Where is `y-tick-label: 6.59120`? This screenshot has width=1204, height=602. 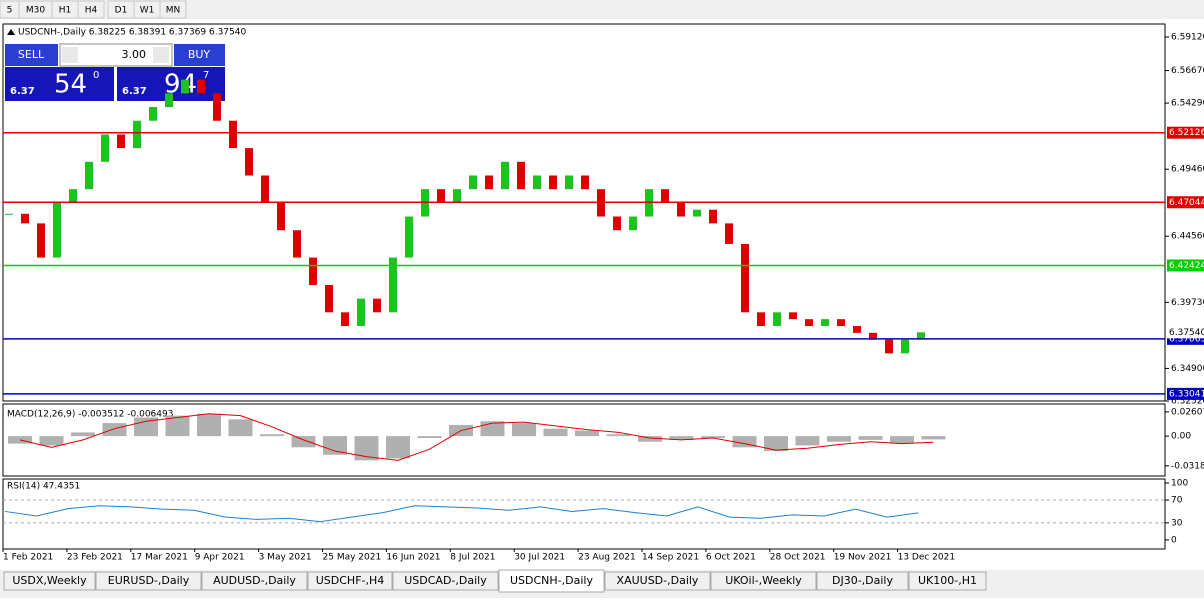
y-tick-label: 6.59120 is located at coordinates (1187, 38).